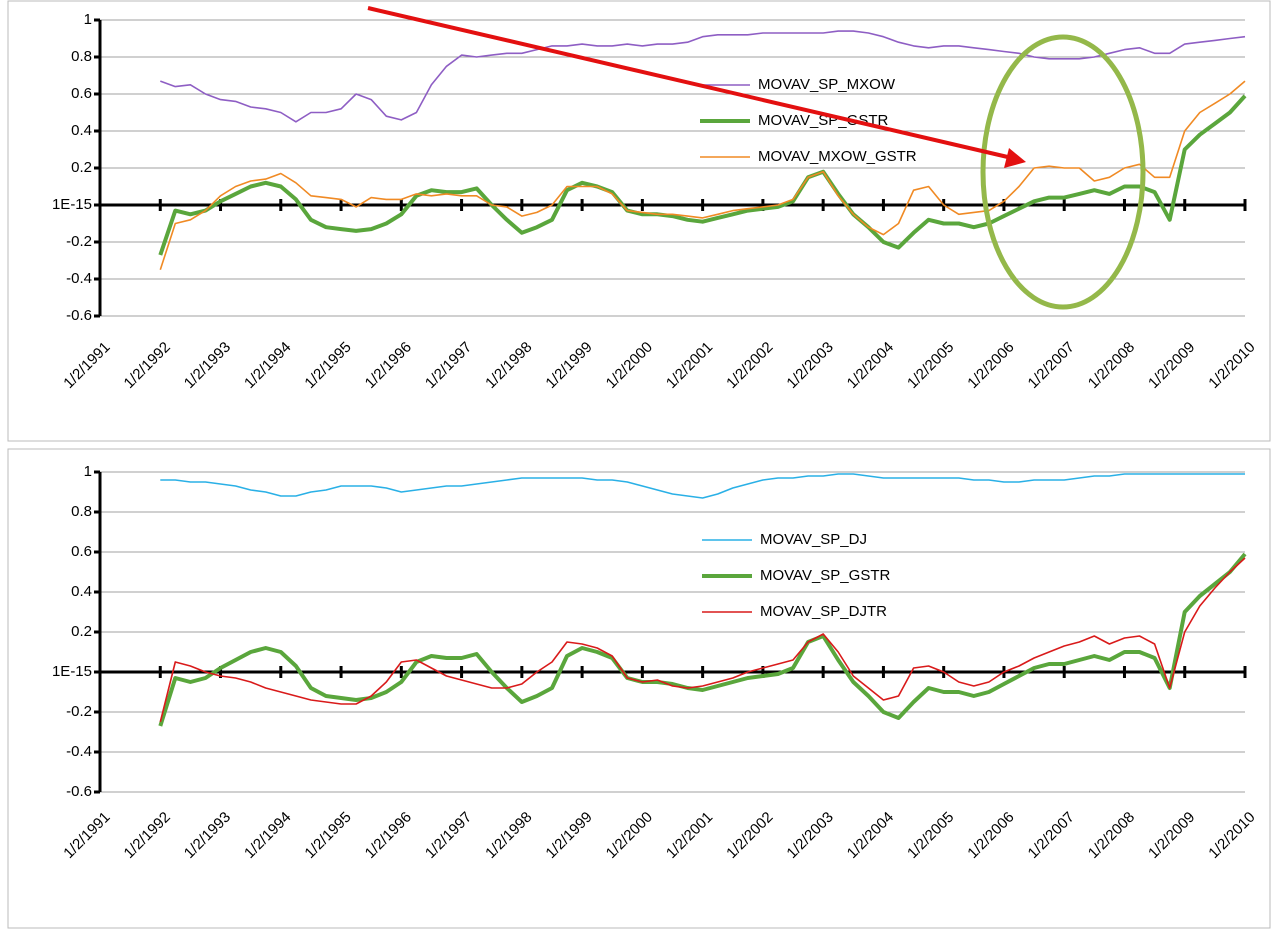  What do you see at coordinates (823, 611) in the screenshot?
I see `legend-label: MOVAV_SP_DJTR` at bounding box center [823, 611].